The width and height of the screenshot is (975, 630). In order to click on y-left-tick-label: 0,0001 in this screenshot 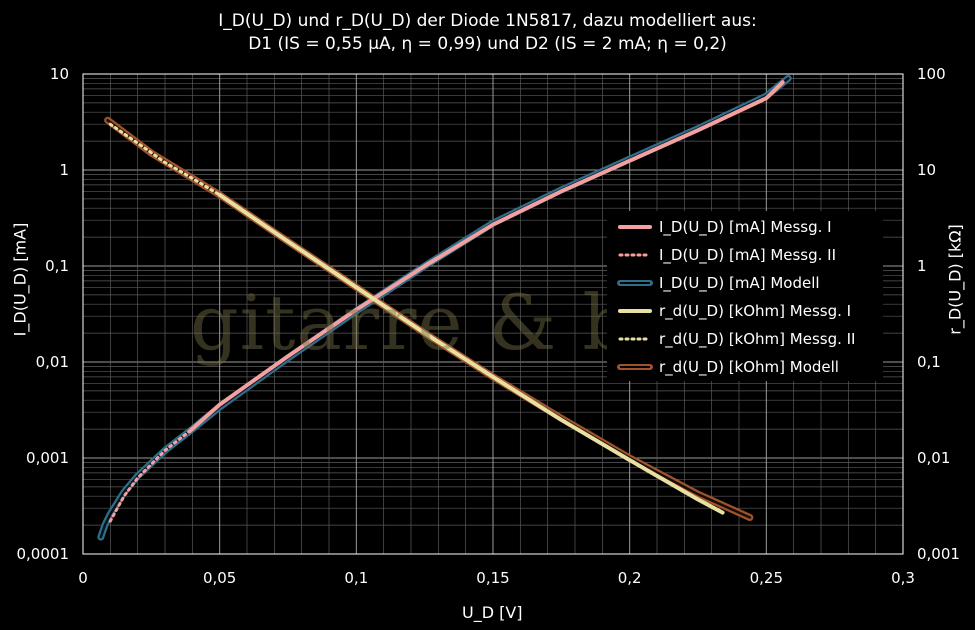, I will do `click(43, 554)`.